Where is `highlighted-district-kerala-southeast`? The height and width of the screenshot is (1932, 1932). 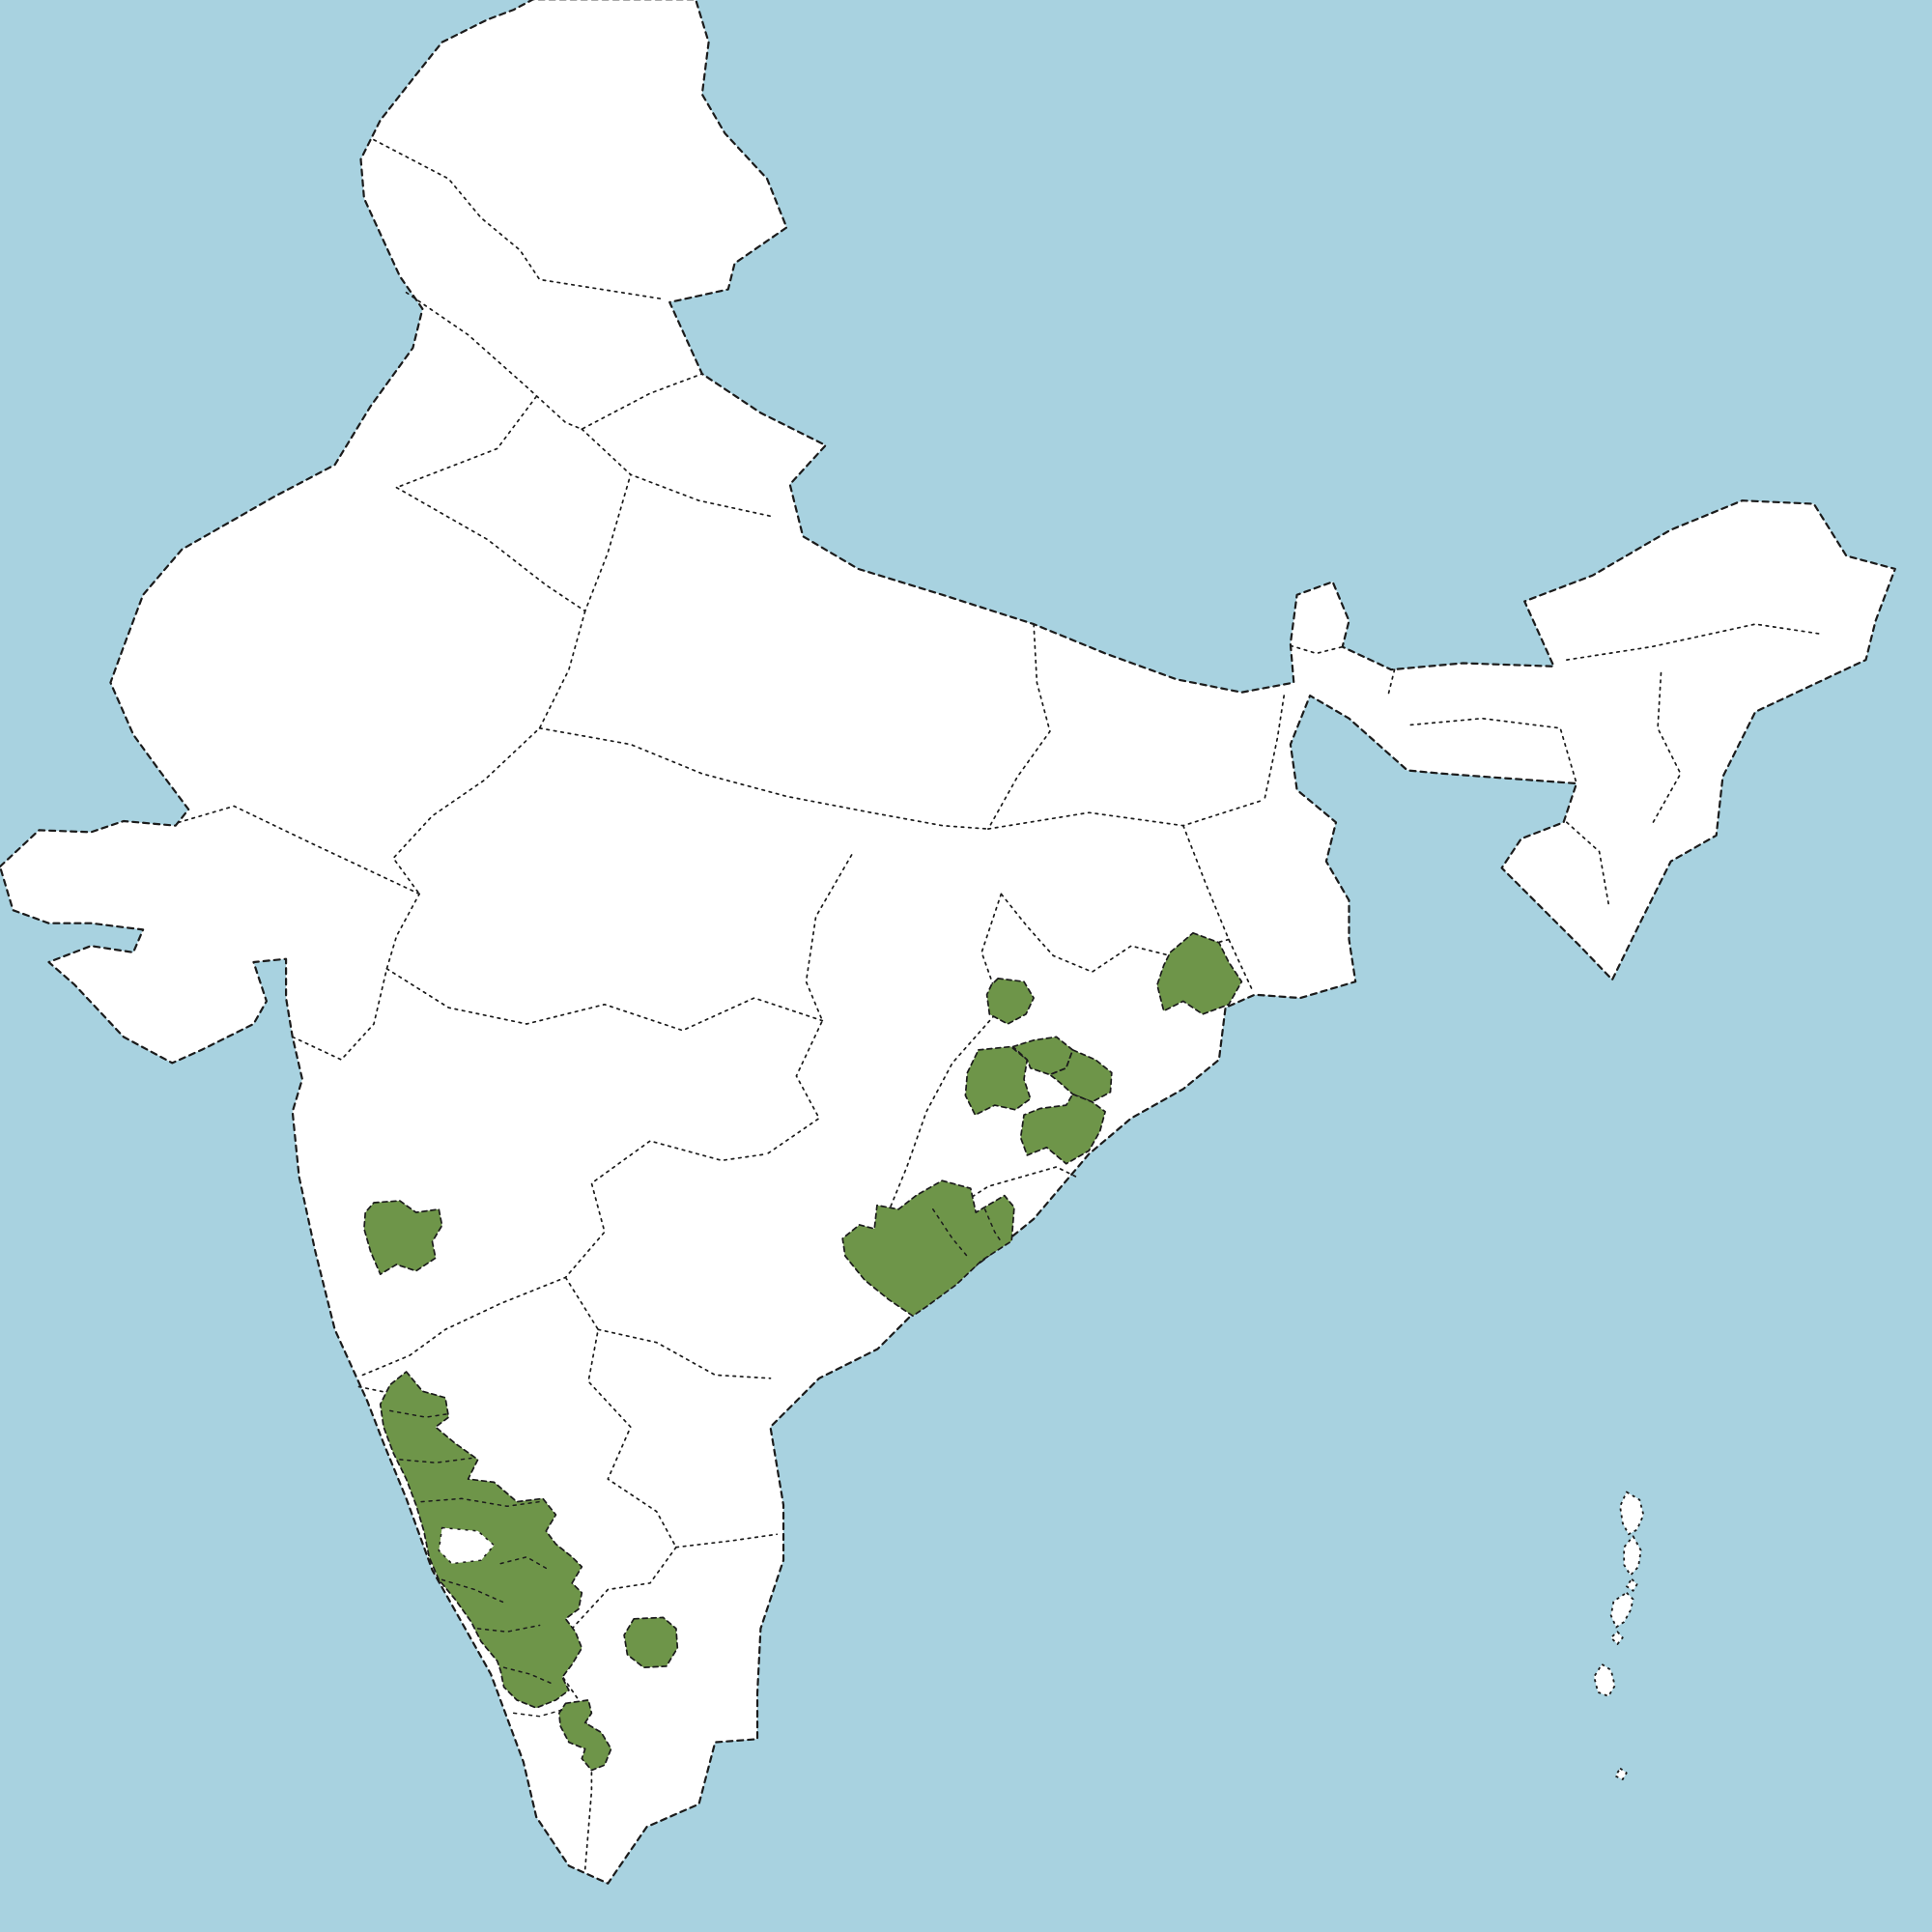
highlighted-district-kerala-southeast is located at coordinates (584, 1735).